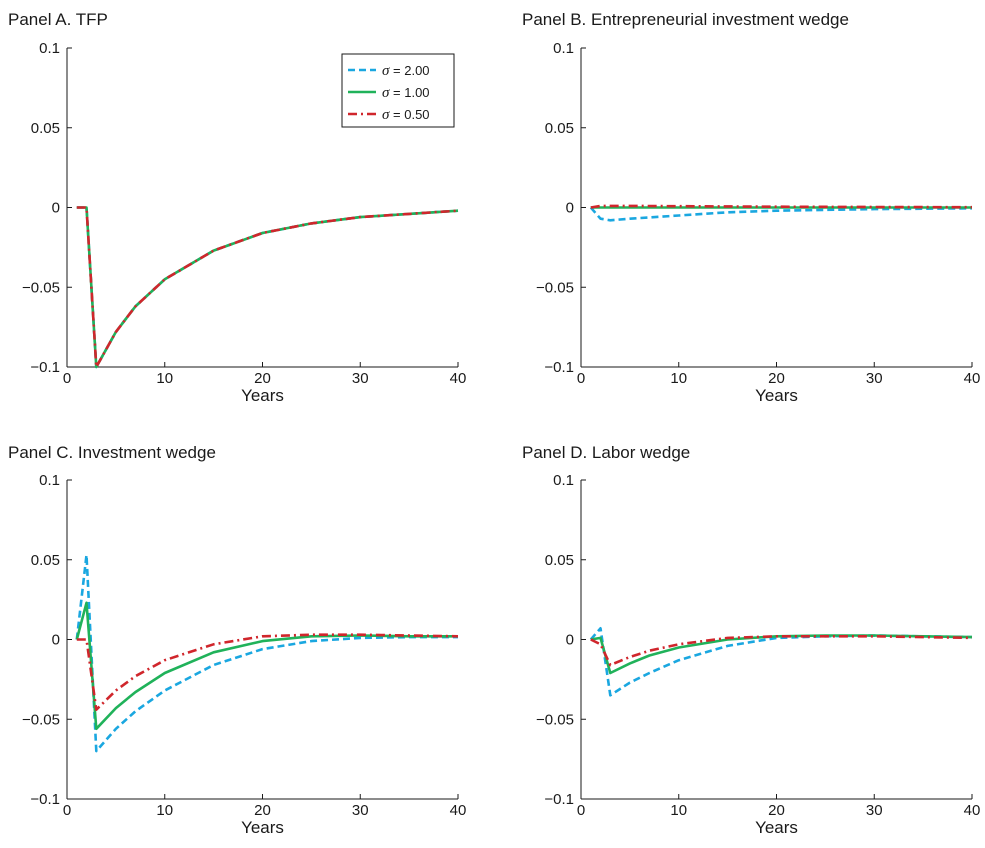  What do you see at coordinates (58, 19) in the screenshot?
I see `panel-title: Panel A. TFP` at bounding box center [58, 19].